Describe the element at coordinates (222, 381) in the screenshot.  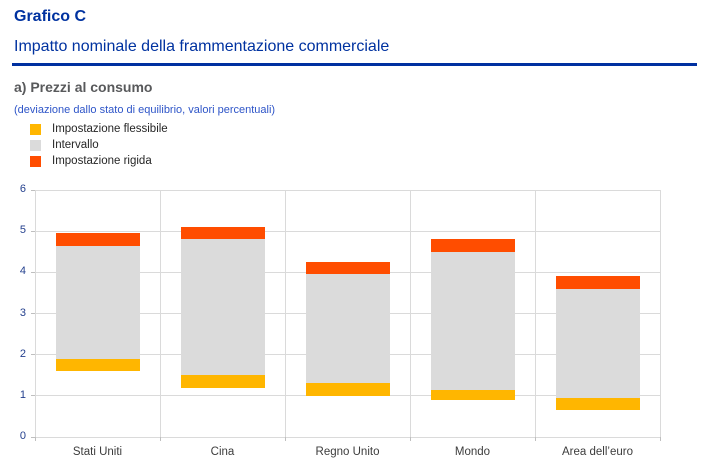
I see `bar-segment-cina-impostazione-flessibile` at that location.